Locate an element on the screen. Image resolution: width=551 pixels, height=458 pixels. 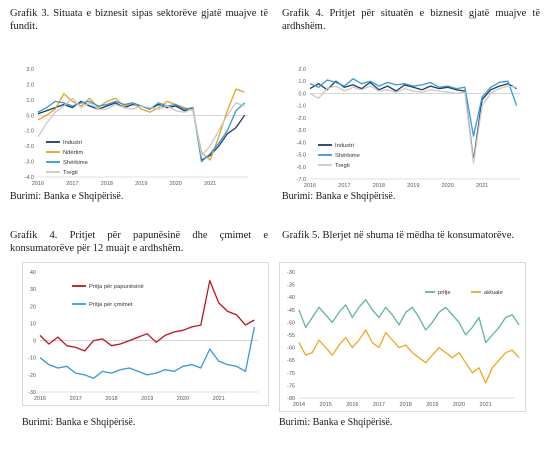
y-tick-label: -65 is located at coordinates (291, 361).